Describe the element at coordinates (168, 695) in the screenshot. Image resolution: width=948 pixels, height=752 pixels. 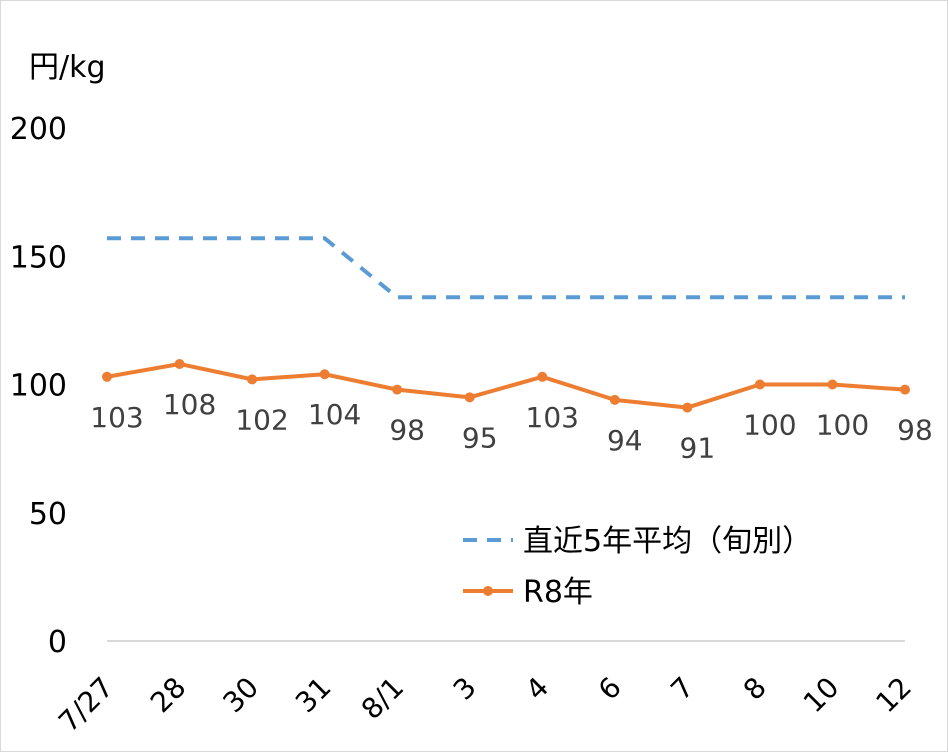
I see `x-tick-label: 28` at that location.